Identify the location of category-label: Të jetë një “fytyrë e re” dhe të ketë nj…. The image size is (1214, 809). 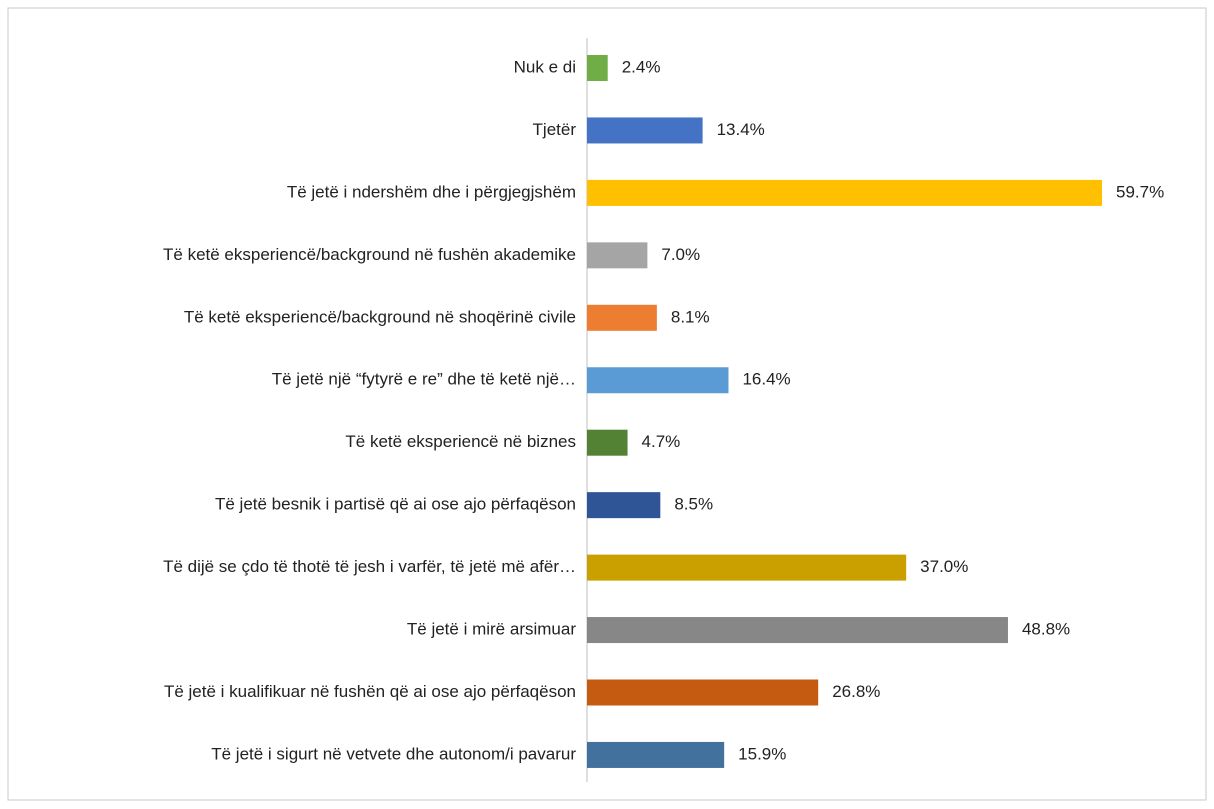
(424, 379).